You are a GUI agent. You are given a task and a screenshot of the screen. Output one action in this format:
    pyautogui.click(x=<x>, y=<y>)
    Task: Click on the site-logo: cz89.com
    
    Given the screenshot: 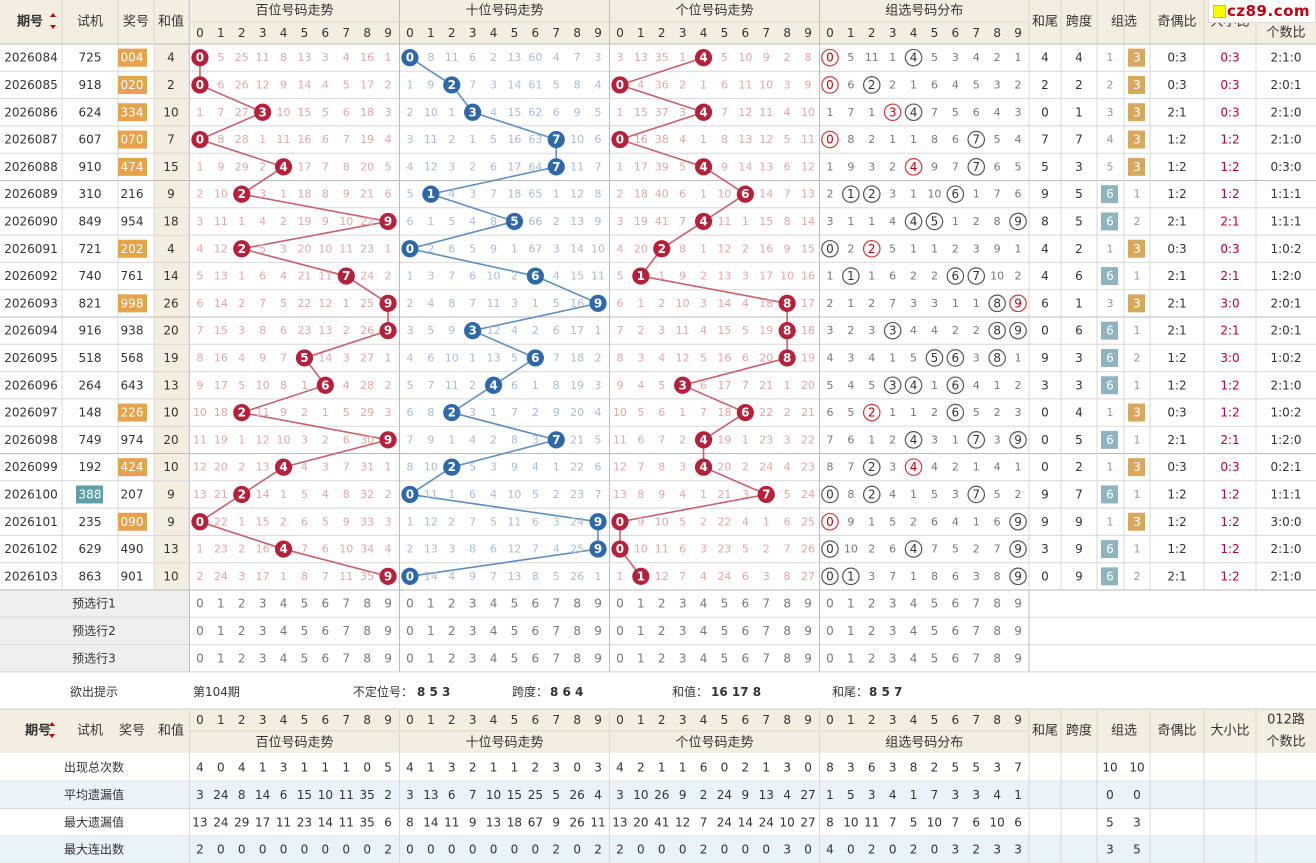 What is the action you would take?
    pyautogui.click(x=1262, y=11)
    